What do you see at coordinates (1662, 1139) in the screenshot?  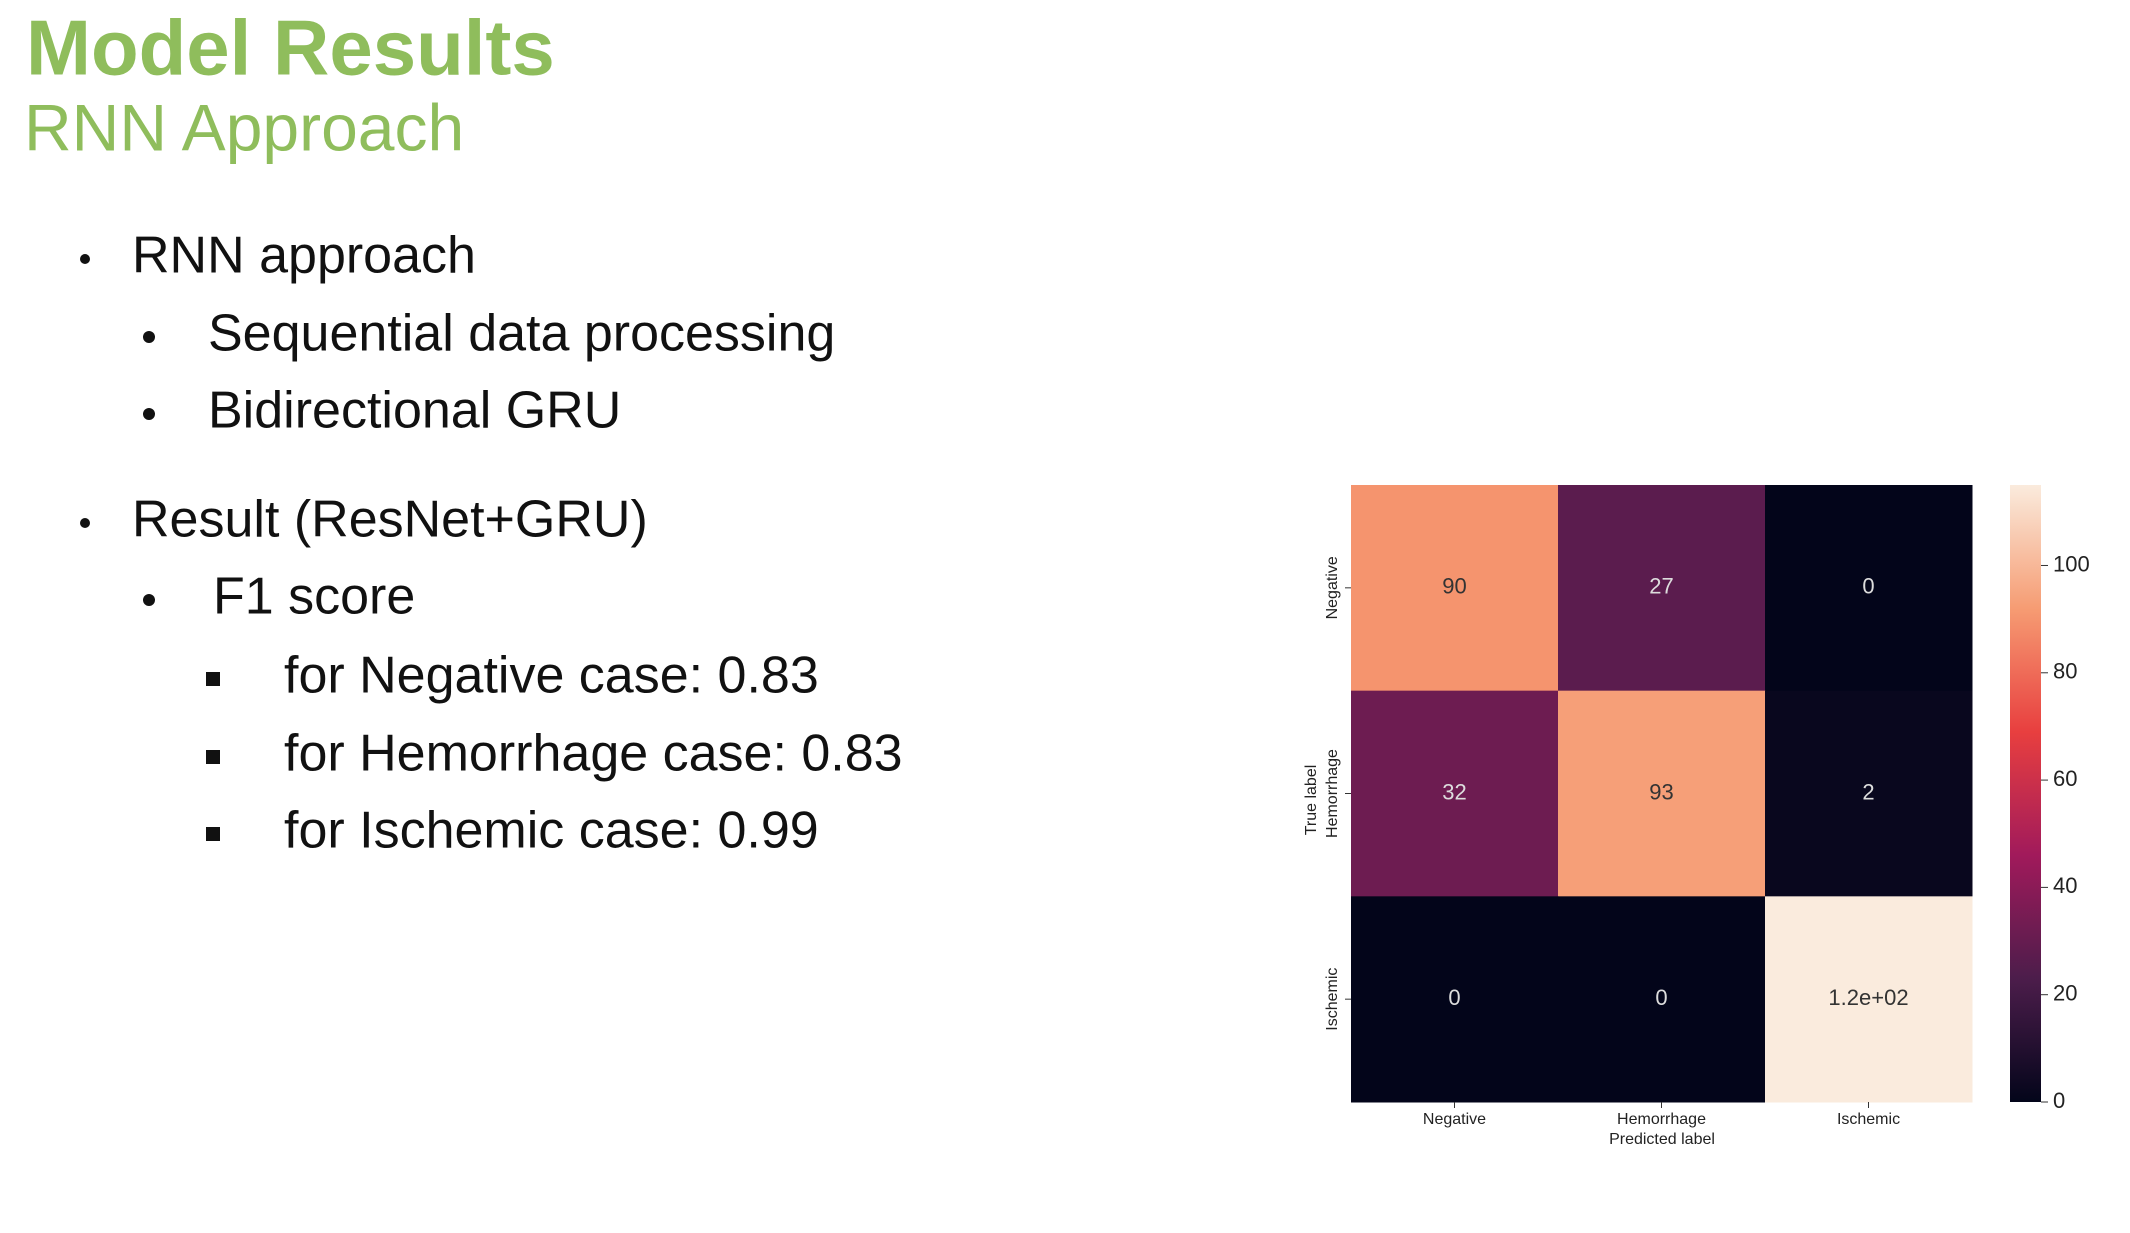 I see `x-axis-label: Predicted label` at bounding box center [1662, 1139].